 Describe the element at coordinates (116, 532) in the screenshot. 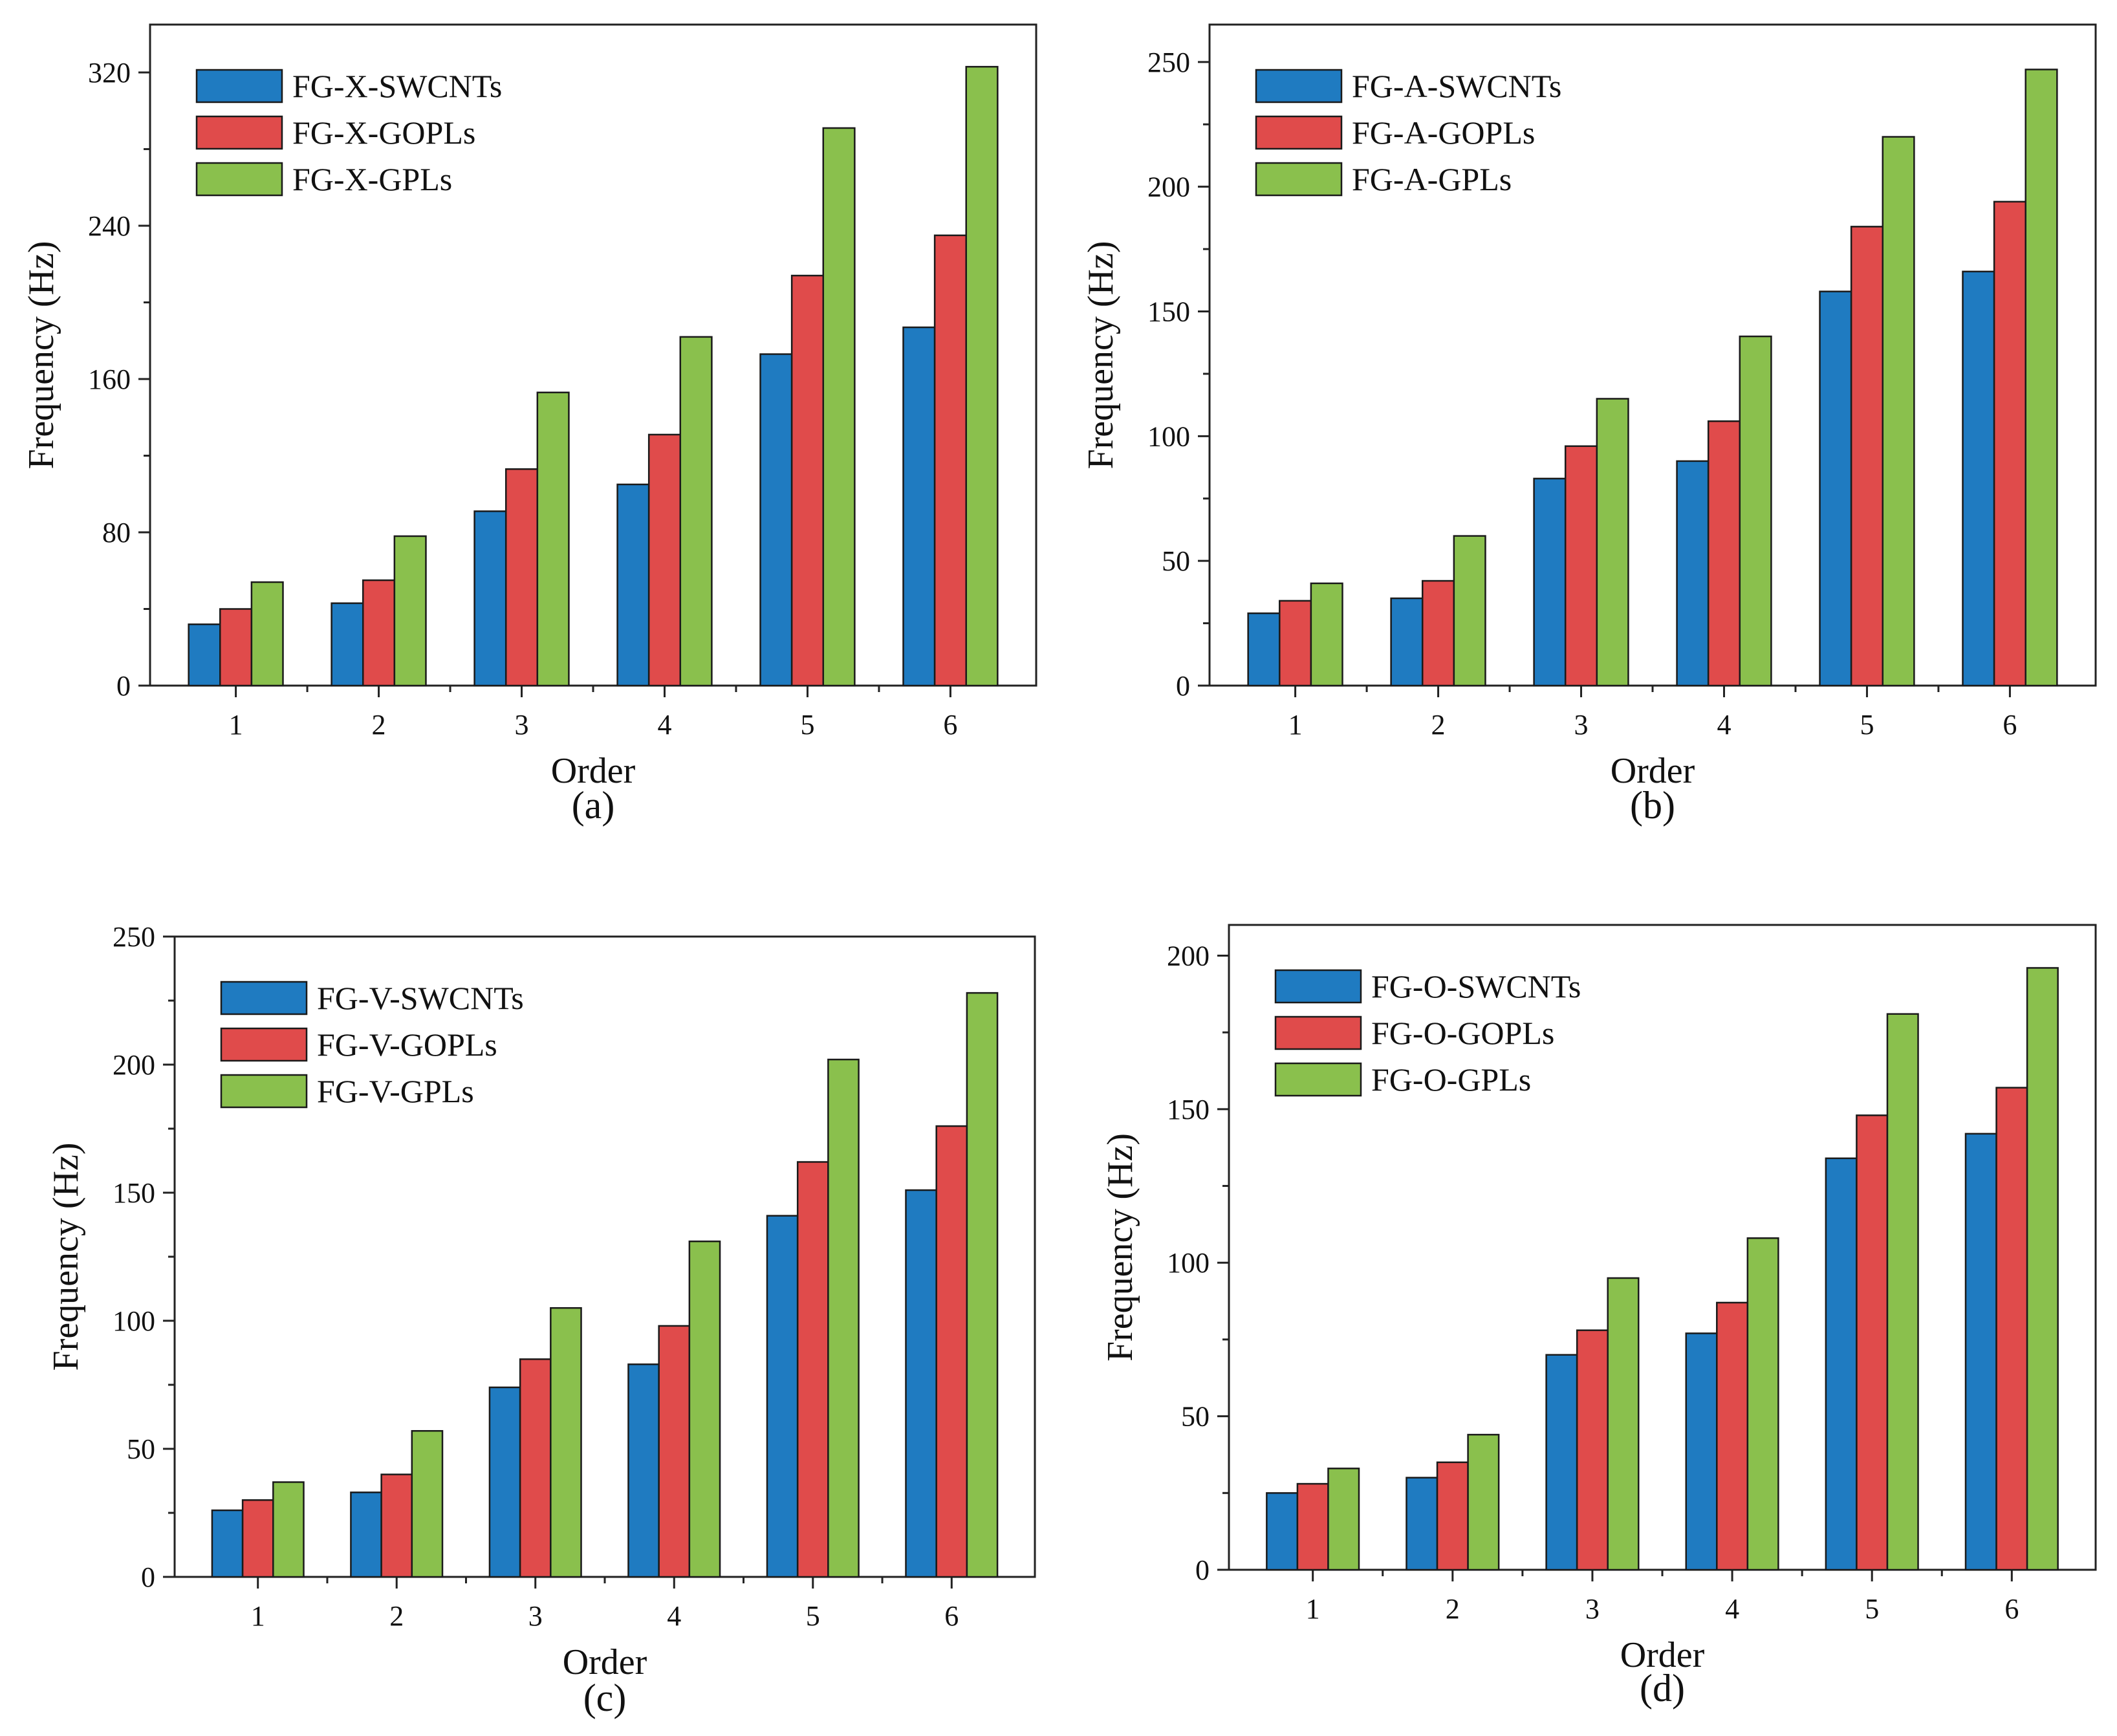

I see `y-tick-label: 80` at that location.